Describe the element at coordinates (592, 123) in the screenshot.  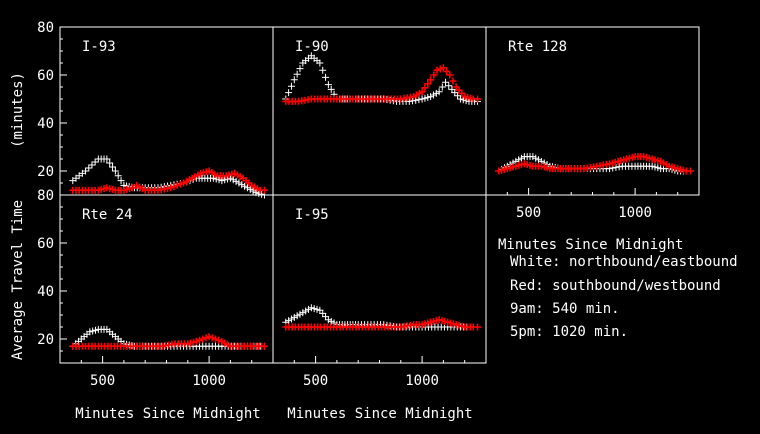
I see `panel-rte-128: 500 1000 Rte 128` at that location.